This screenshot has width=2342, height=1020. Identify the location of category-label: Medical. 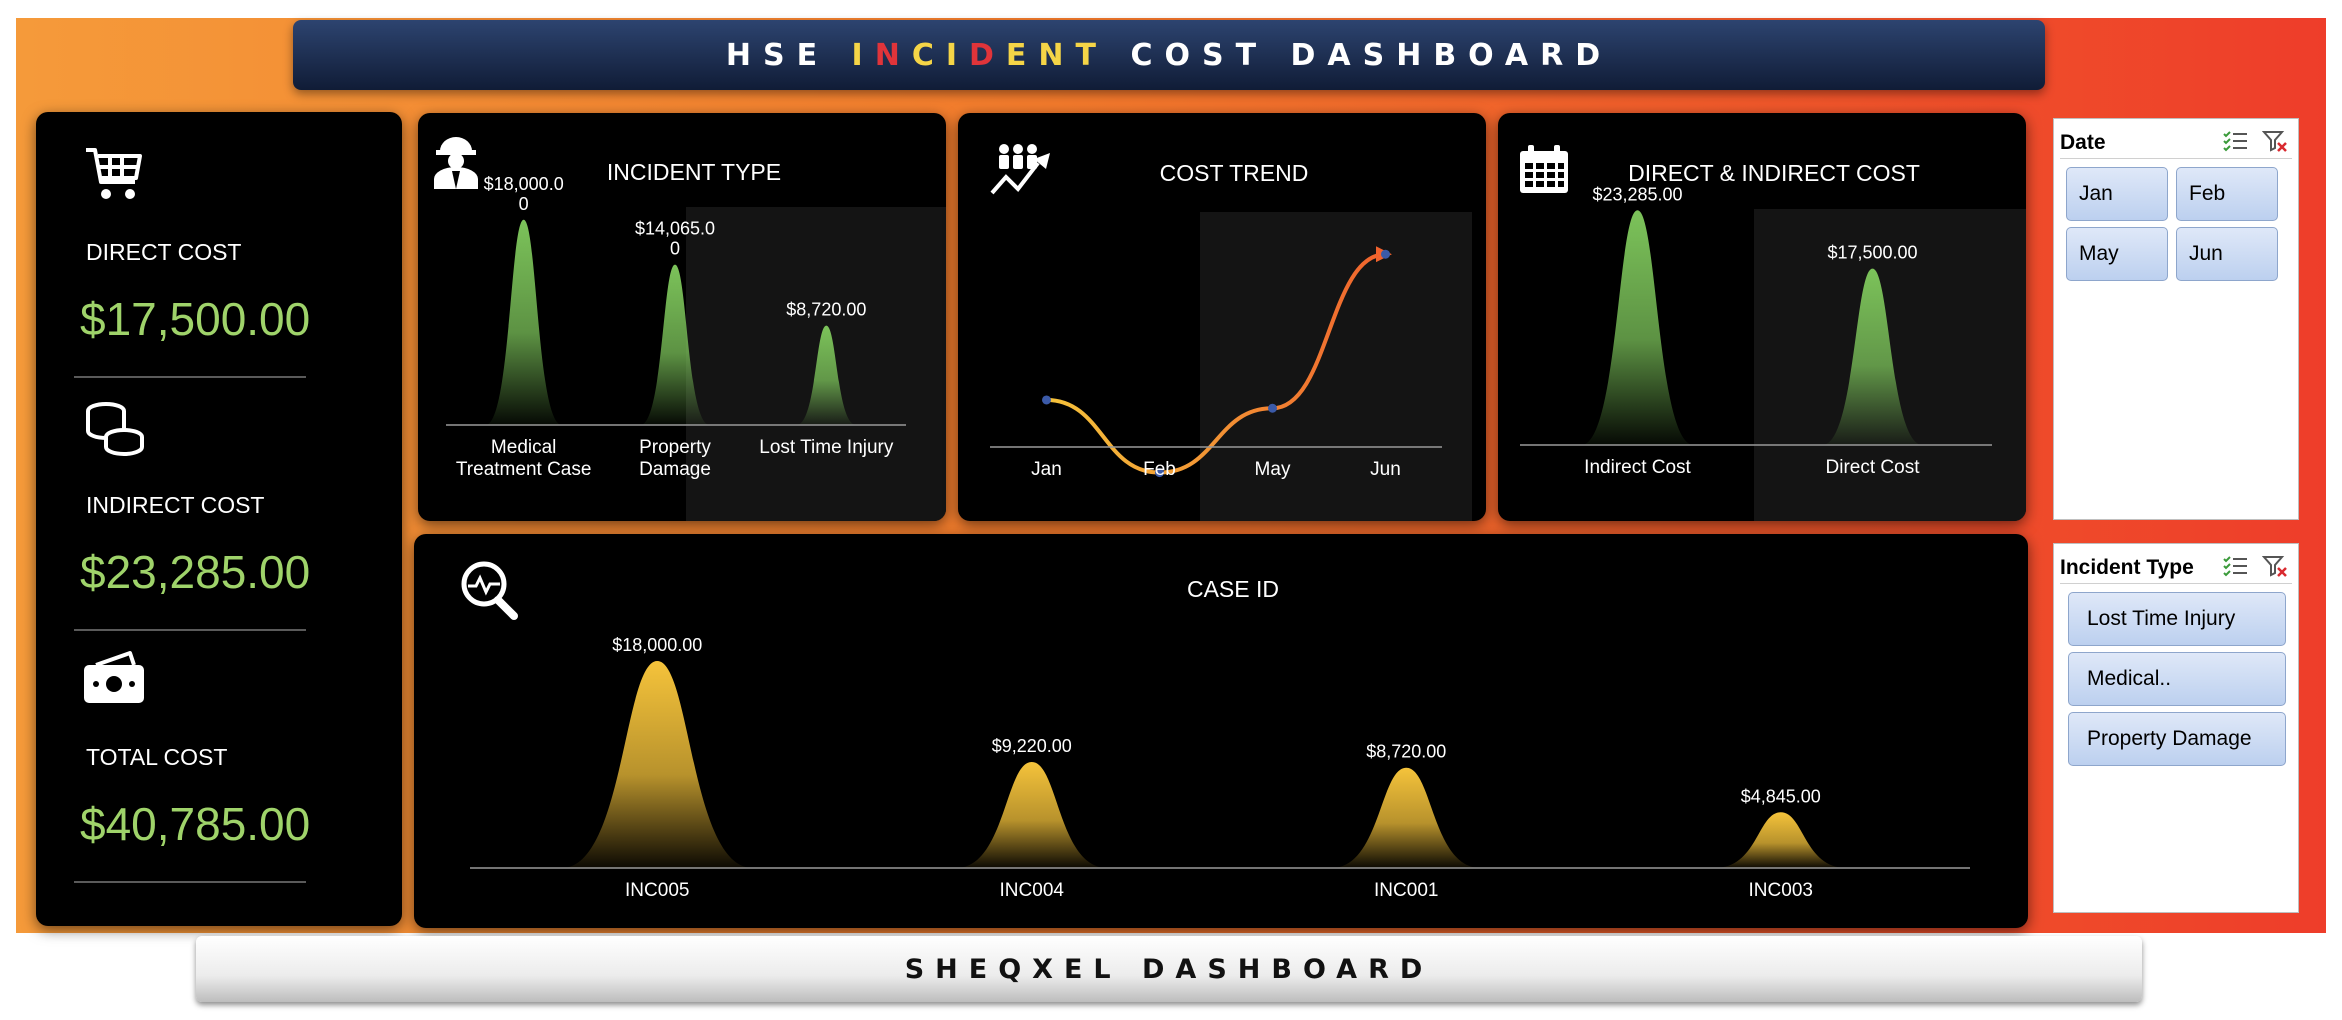
(523, 447).